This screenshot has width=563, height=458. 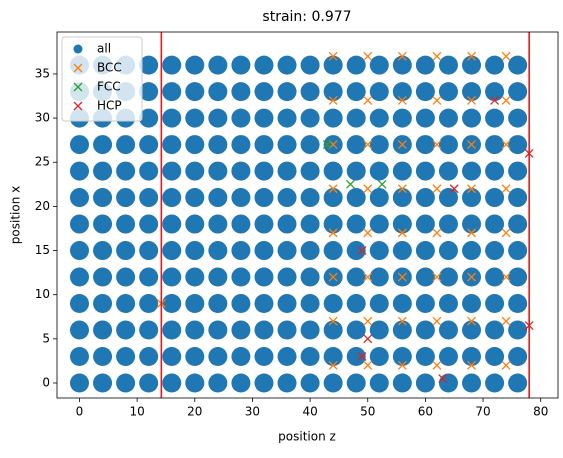 I want to click on legend-label: FCC, so click(x=109, y=87).